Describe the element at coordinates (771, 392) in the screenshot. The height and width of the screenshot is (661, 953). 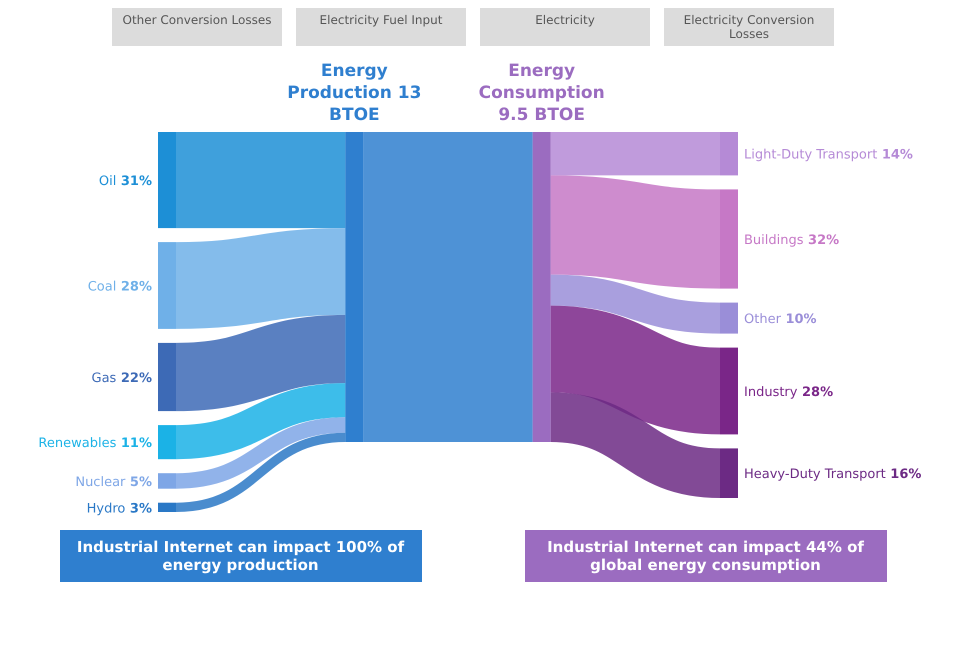
I see `category-label: Industry` at that location.